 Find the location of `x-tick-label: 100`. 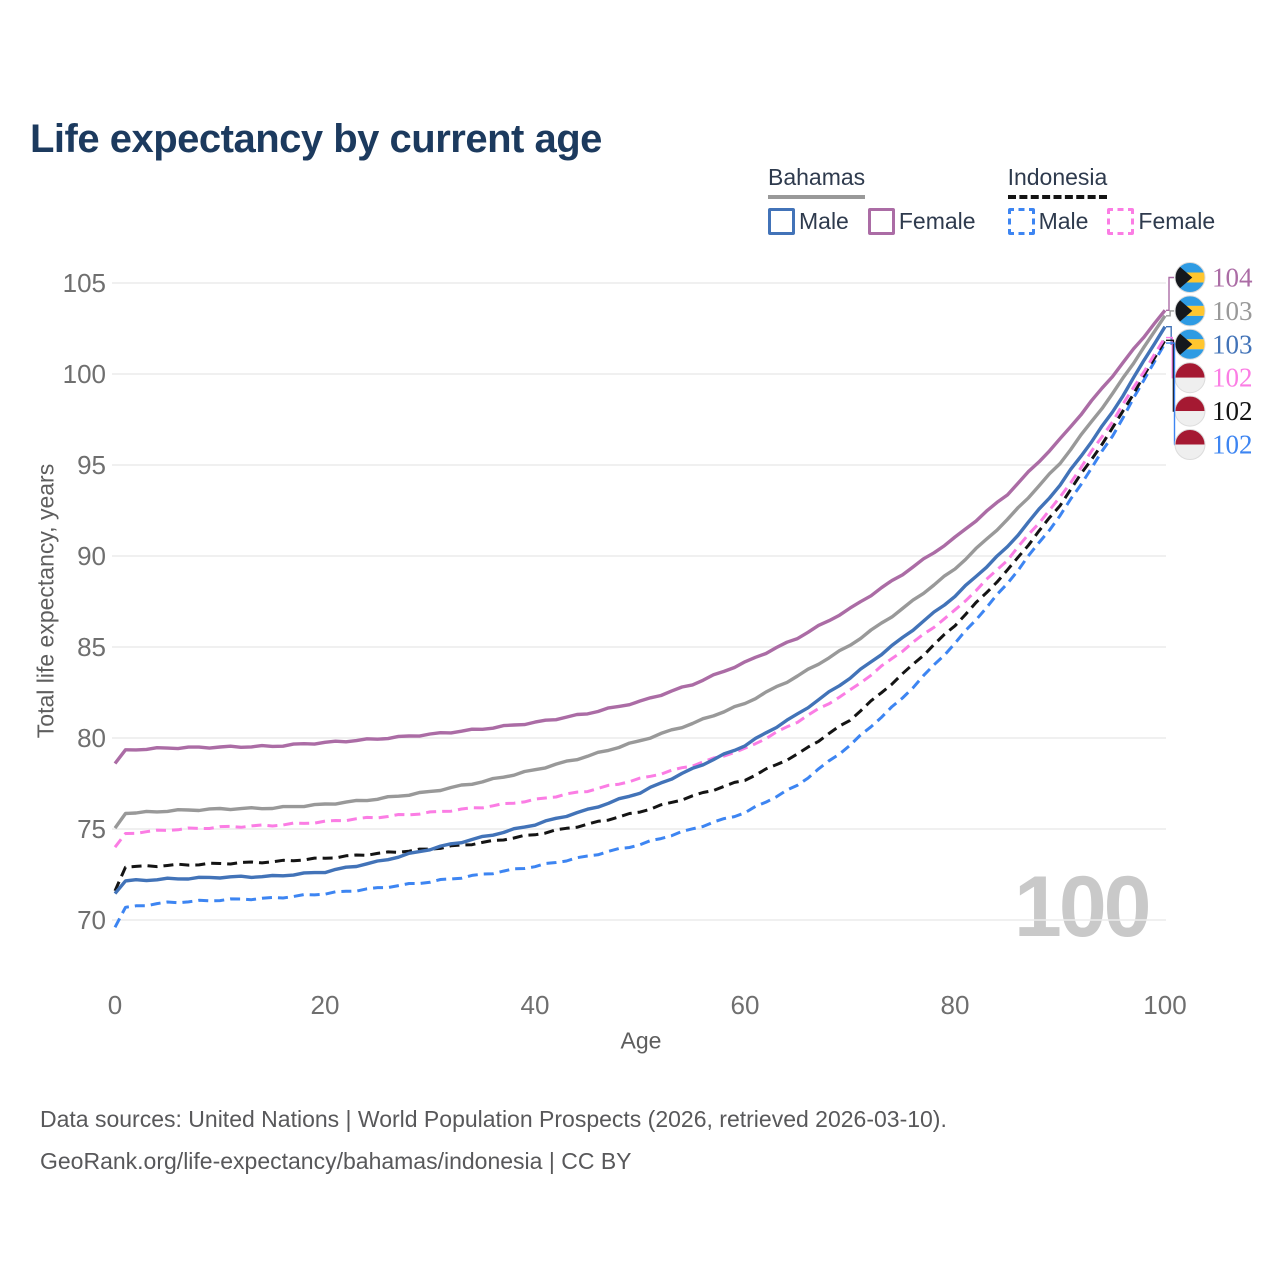

x-tick-label: 100 is located at coordinates (1164, 1005).